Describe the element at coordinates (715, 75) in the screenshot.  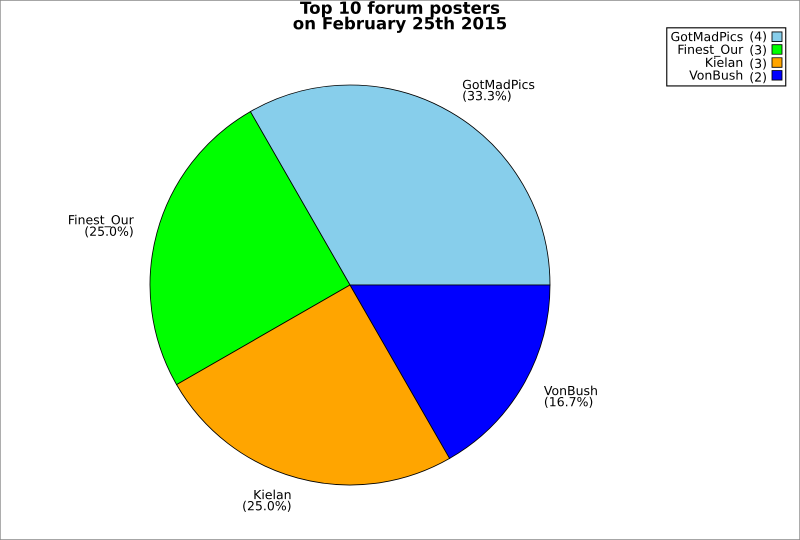
I see `legend-label: VonBush` at that location.